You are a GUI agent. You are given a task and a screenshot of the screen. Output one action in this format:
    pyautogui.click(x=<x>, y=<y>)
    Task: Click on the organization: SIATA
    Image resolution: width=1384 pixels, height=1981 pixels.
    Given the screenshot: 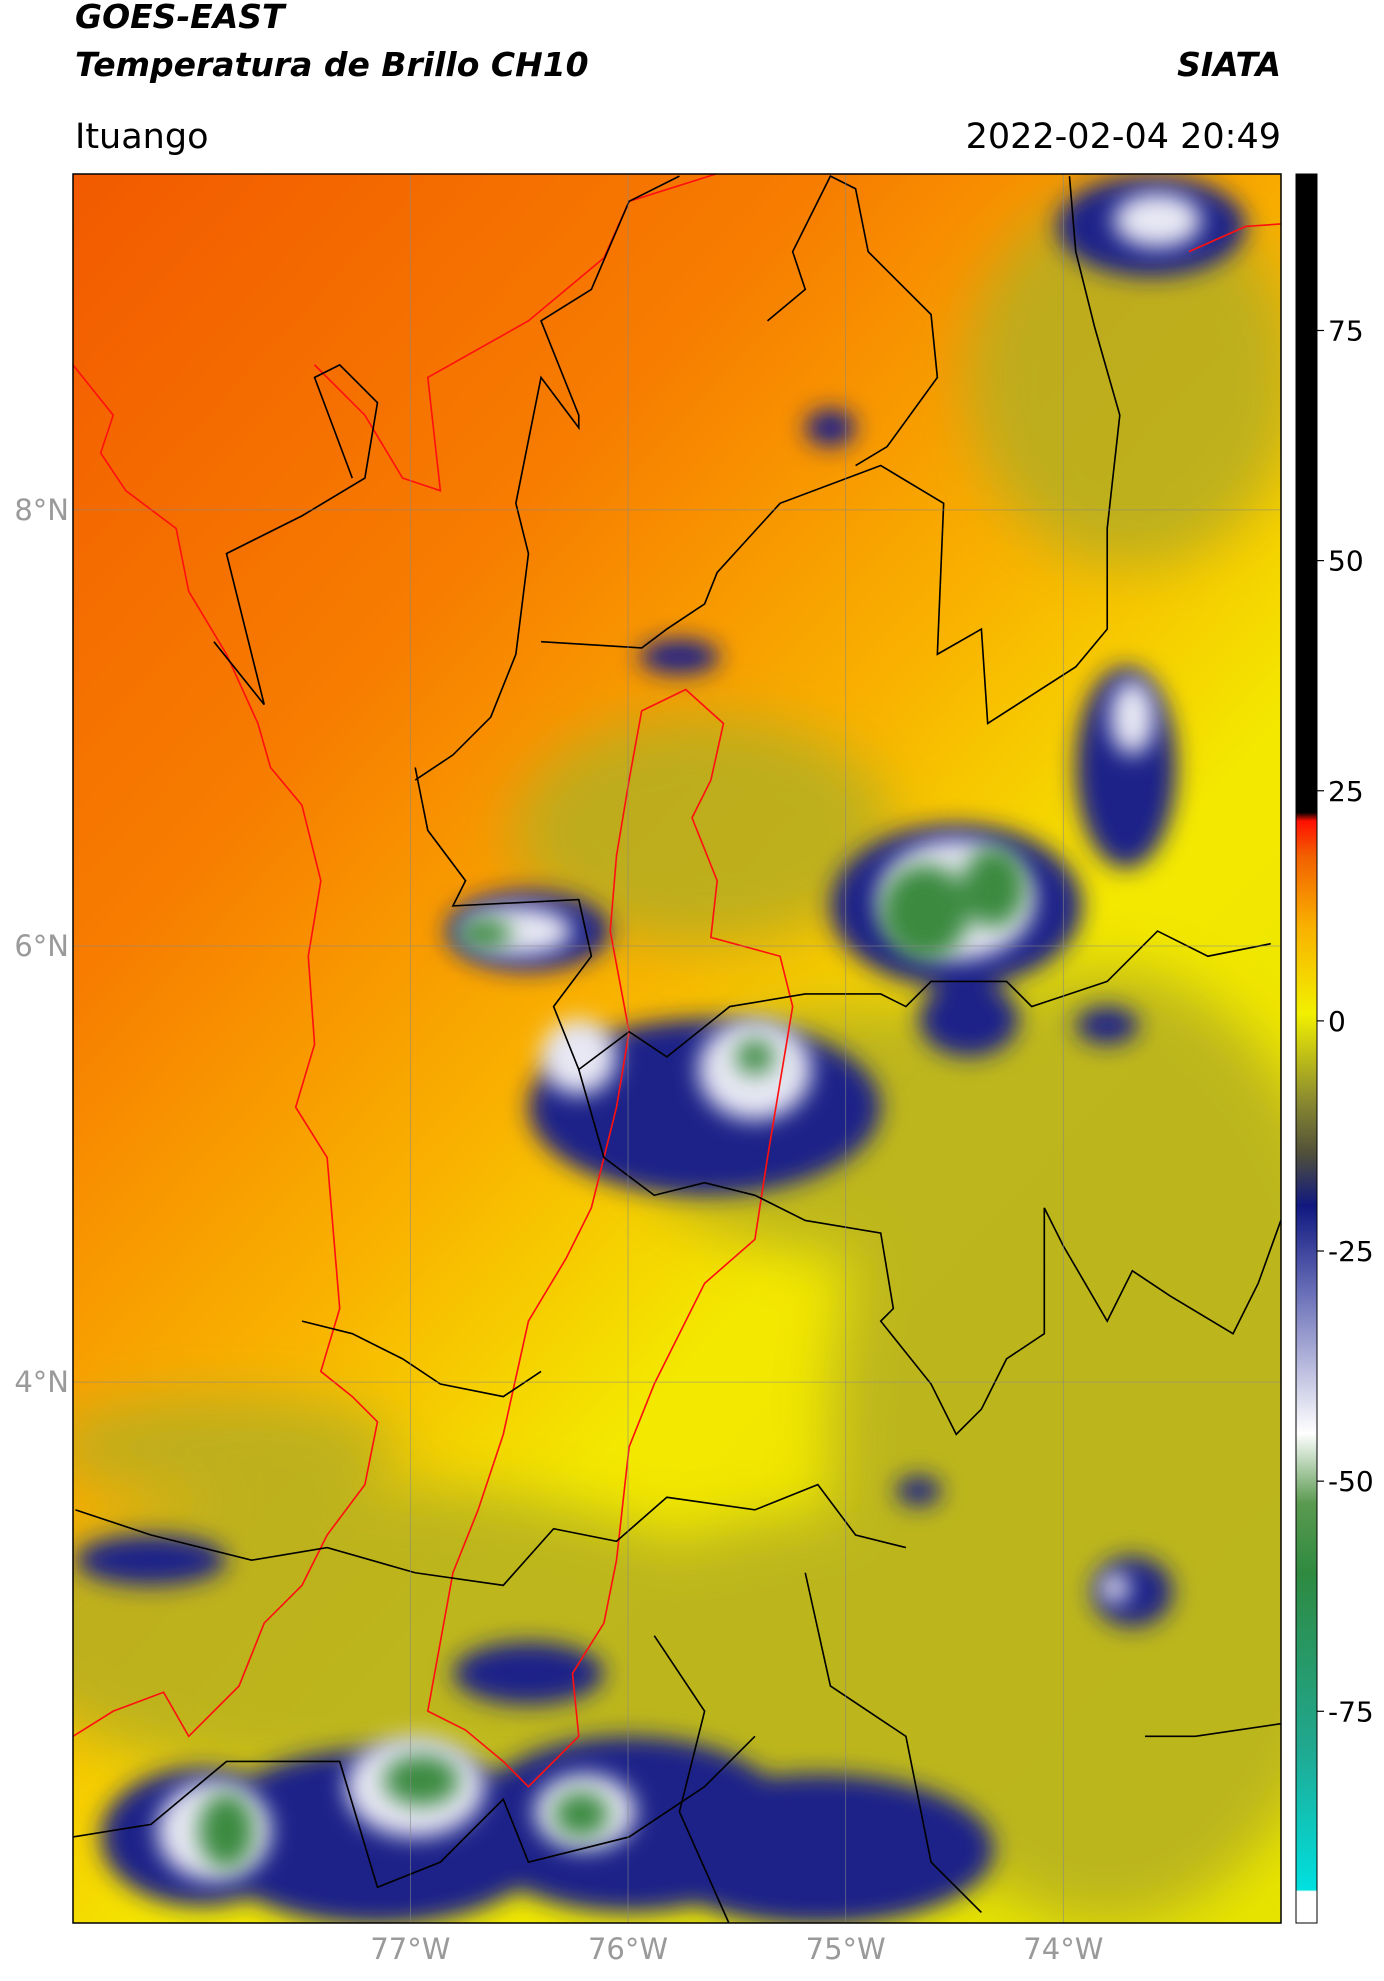 What is the action you would take?
    pyautogui.click(x=1229, y=64)
    